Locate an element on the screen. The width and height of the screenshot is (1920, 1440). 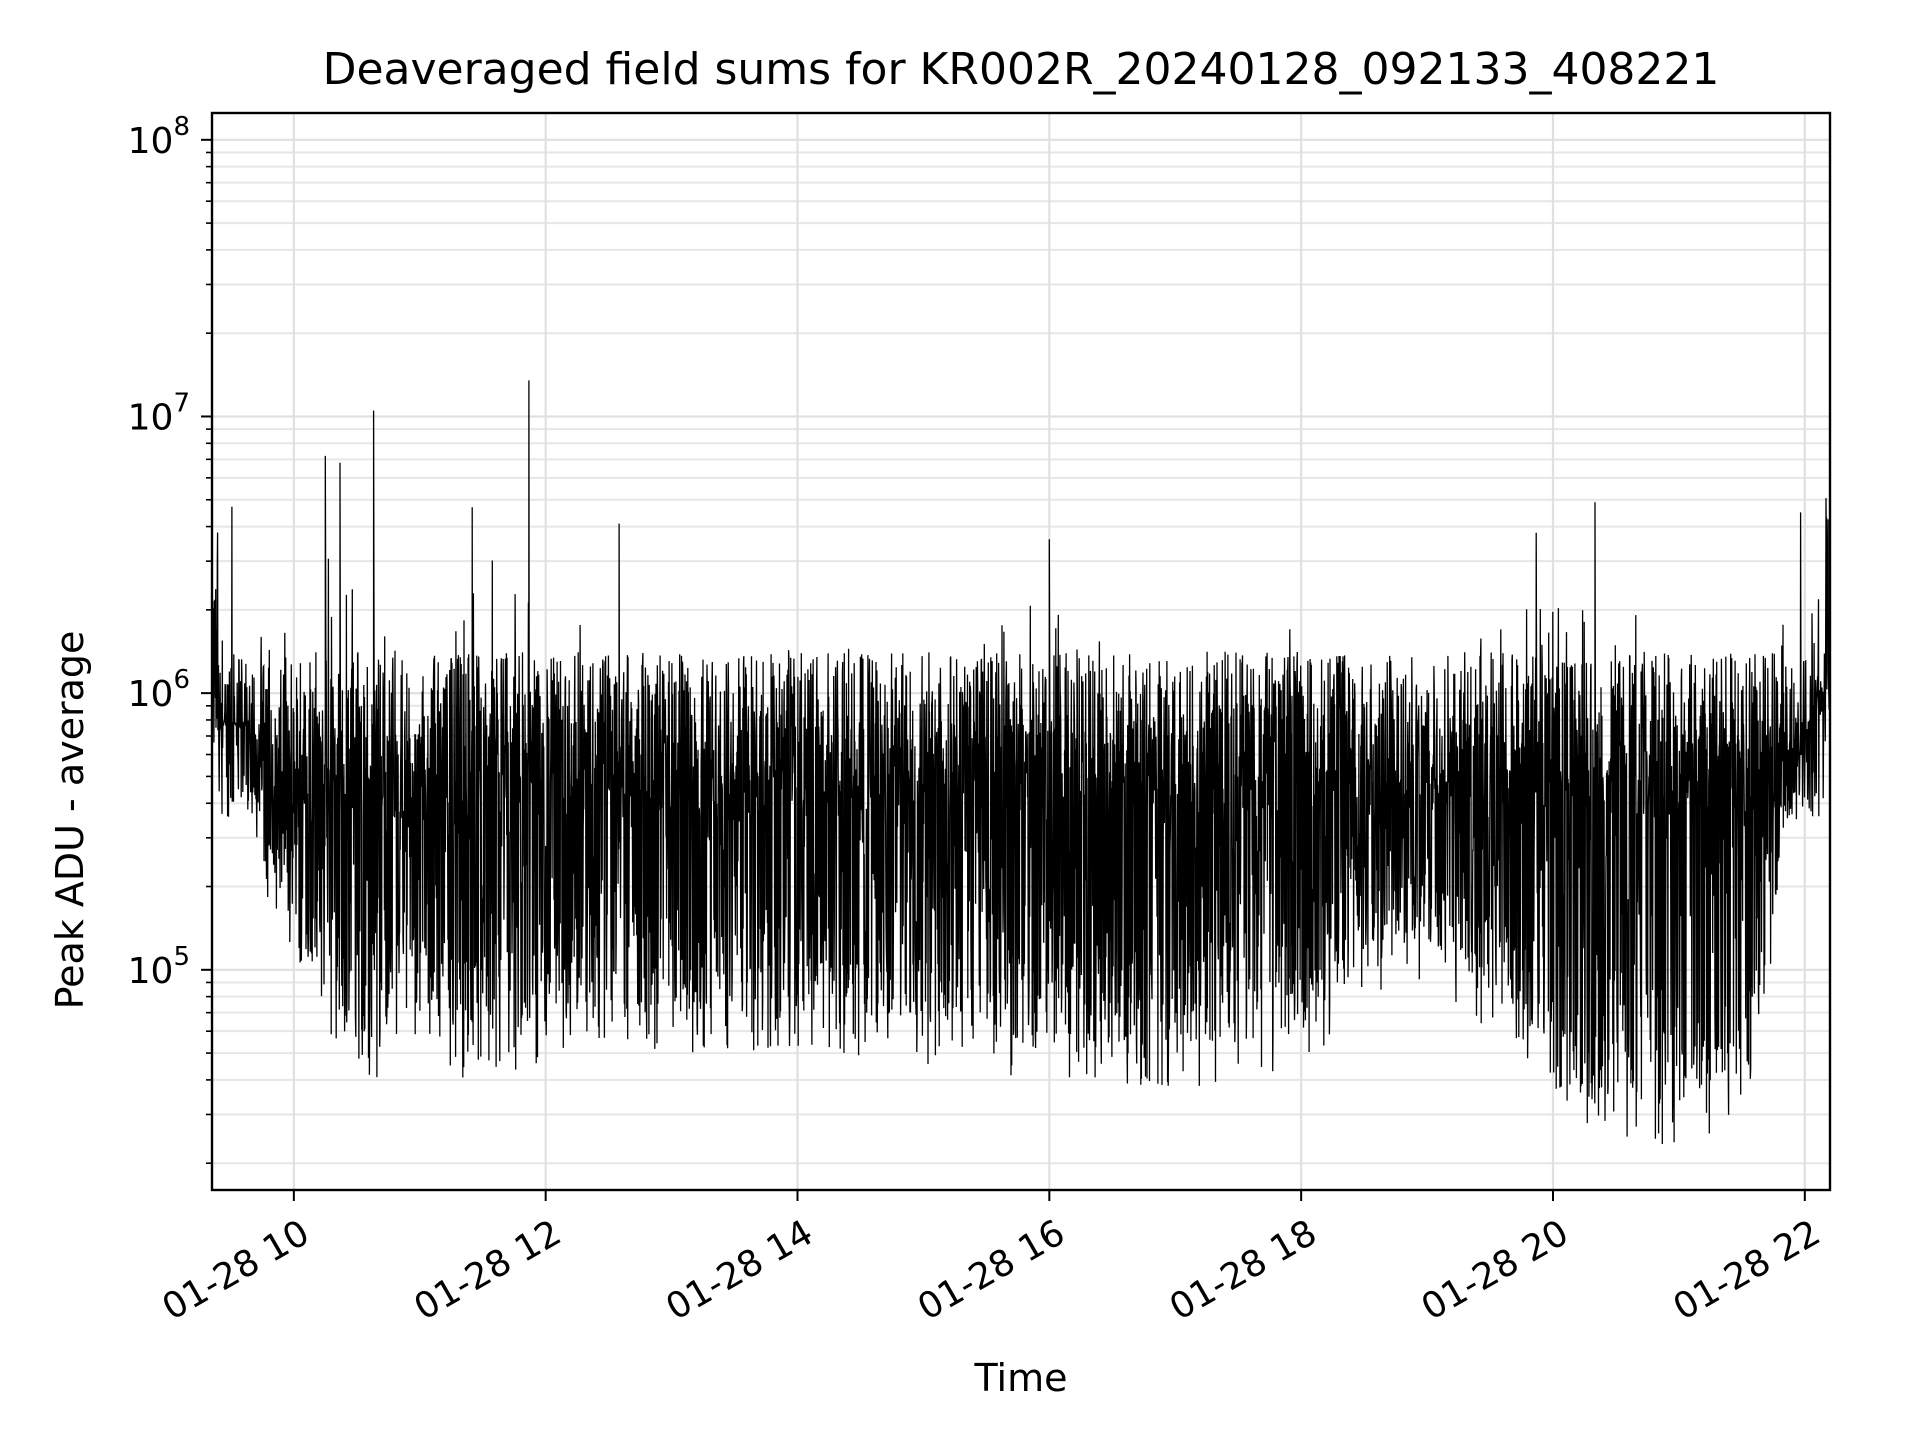
x-axis-label: Time is located at coordinates (1021, 1378).